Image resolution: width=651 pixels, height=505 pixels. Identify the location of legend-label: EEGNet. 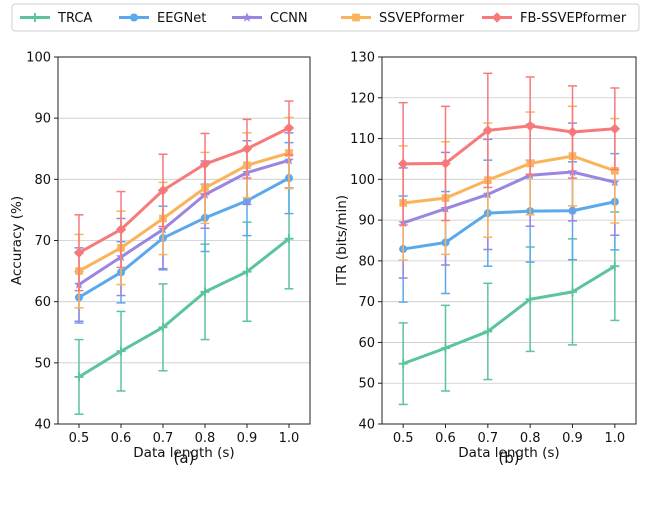
(181, 18).